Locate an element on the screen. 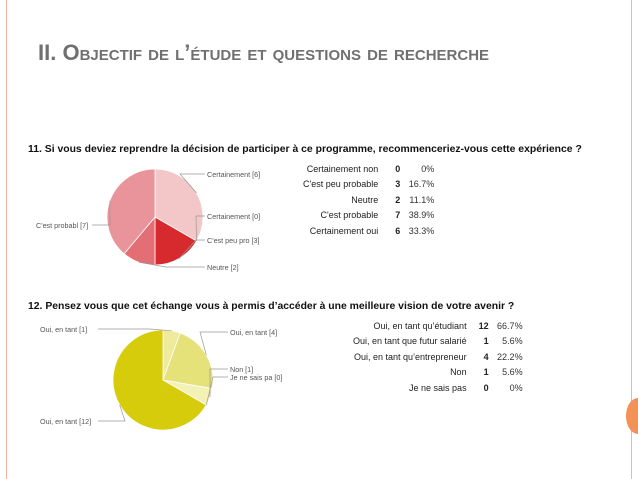  chart2-row4-count: 1 is located at coordinates (486, 372).